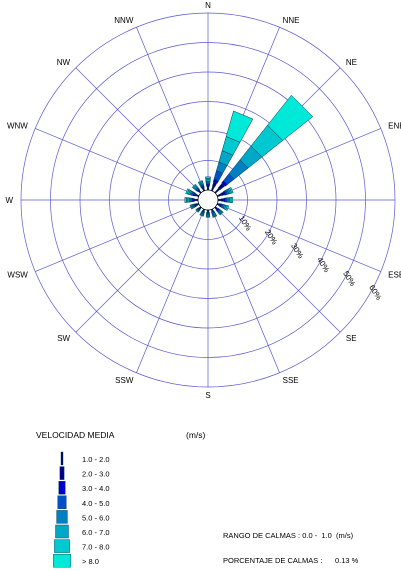 The image size is (401, 571). I want to click on calm-percentage: PORCENTAJE DE CALMAS : 0.13 %, so click(290, 560).